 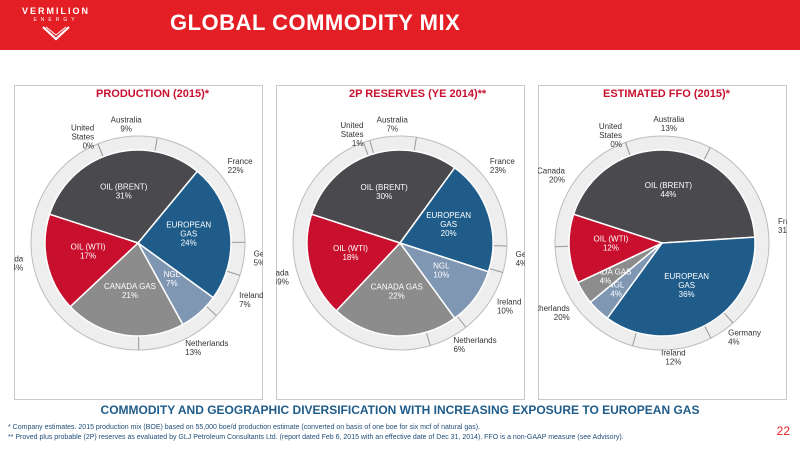 What do you see at coordinates (673, 357) in the screenshot?
I see `country-label-ireland: Ireland 12%` at bounding box center [673, 357].